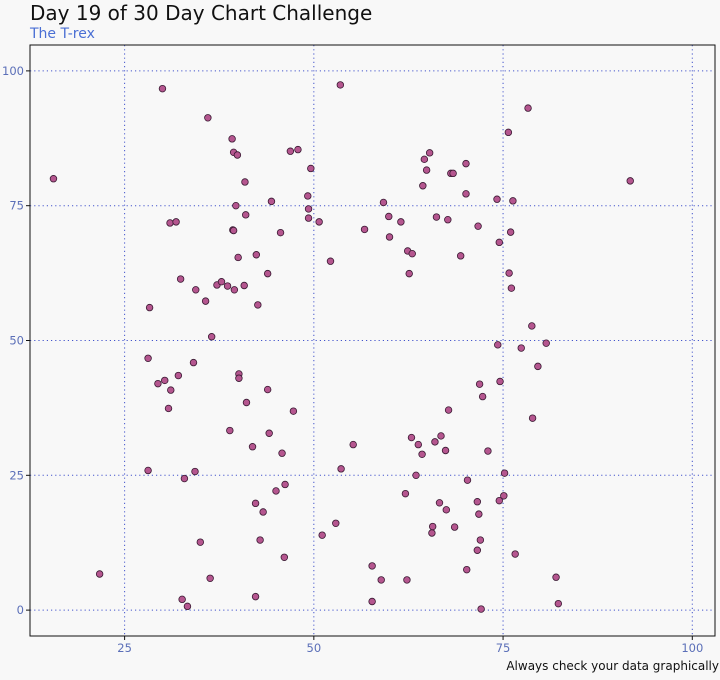  Describe the element at coordinates (16, 341) in the screenshot. I see `y-tick-label: 50` at that location.